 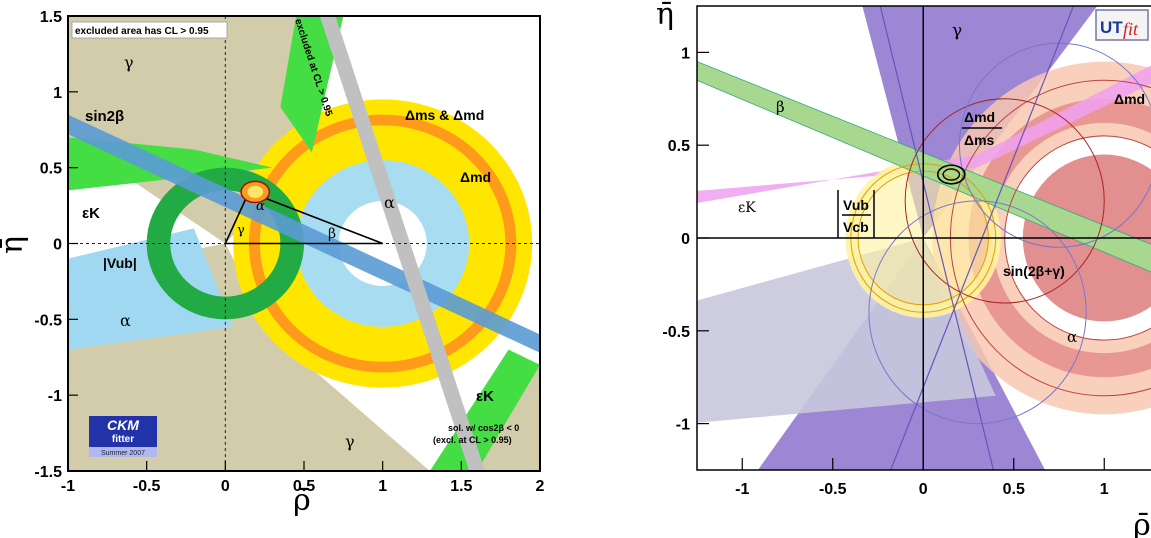 What do you see at coordinates (1004, 201) in the screenshot?
I see `dmd-dms-circle` at bounding box center [1004, 201].